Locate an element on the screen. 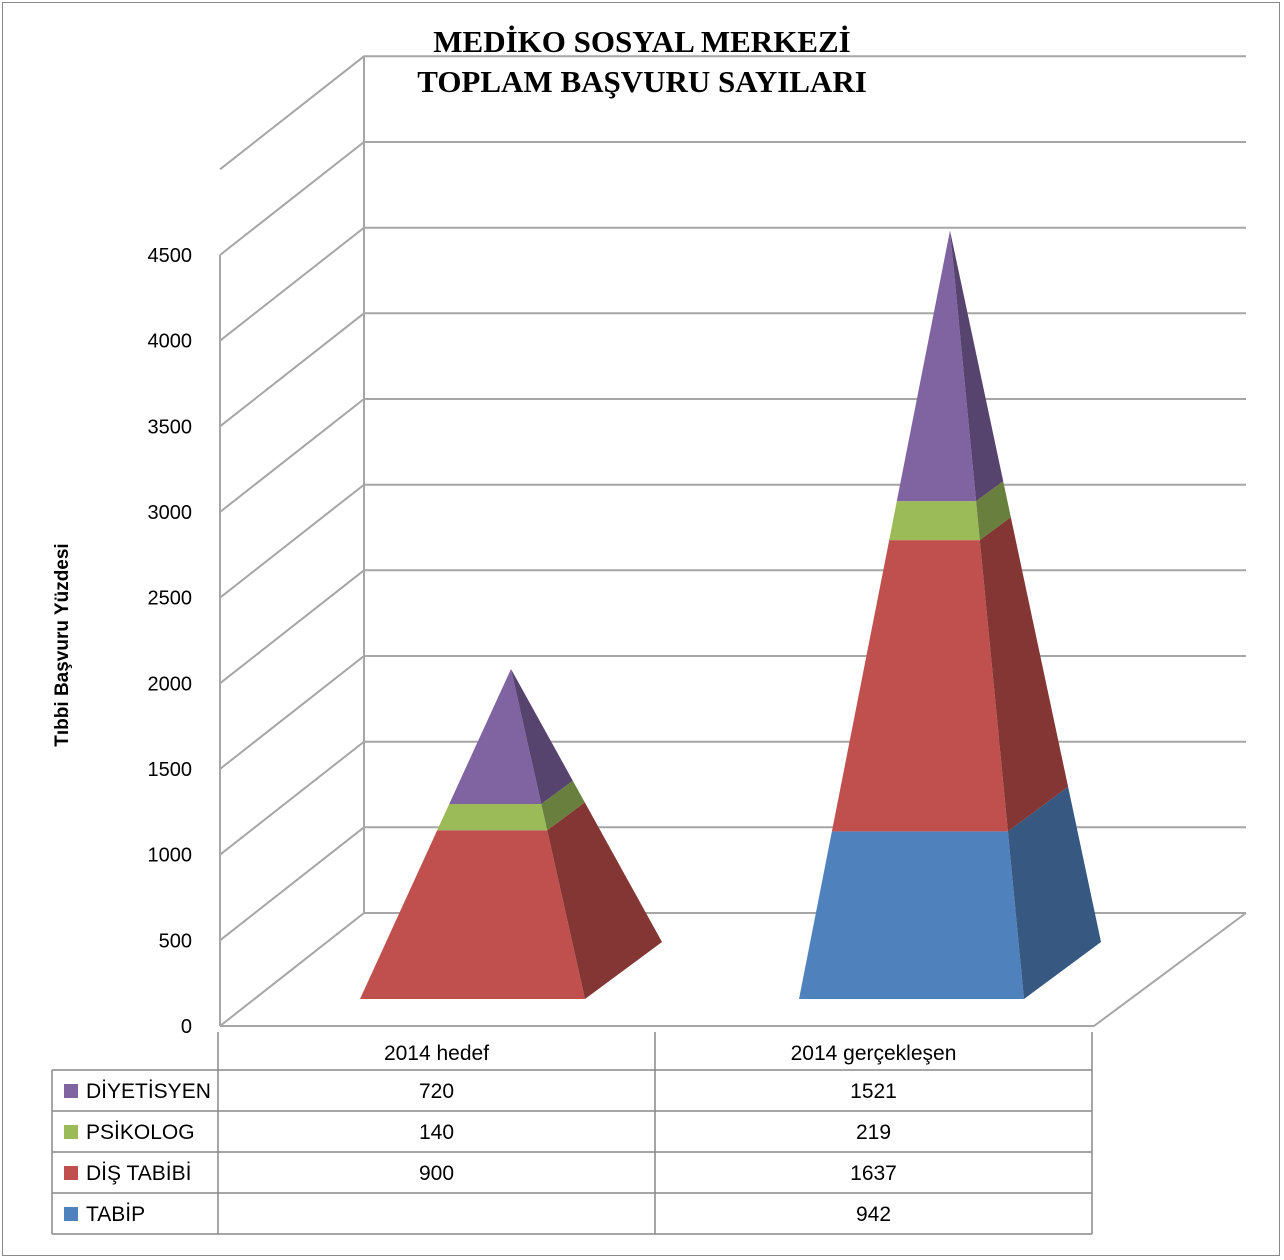 This screenshot has width=1284, height=1260. y-tick-label: 3000 is located at coordinates (170, 513).